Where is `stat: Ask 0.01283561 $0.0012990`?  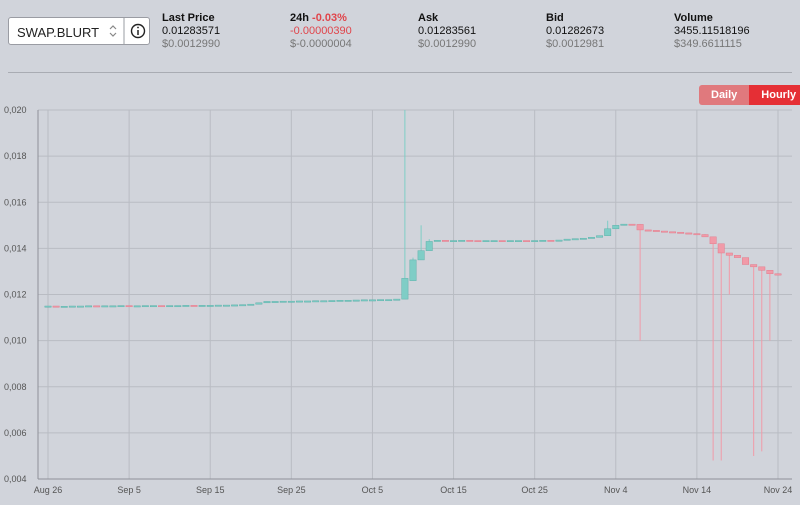 stat: Ask 0.01283561 $0.0012990 is located at coordinates (447, 31).